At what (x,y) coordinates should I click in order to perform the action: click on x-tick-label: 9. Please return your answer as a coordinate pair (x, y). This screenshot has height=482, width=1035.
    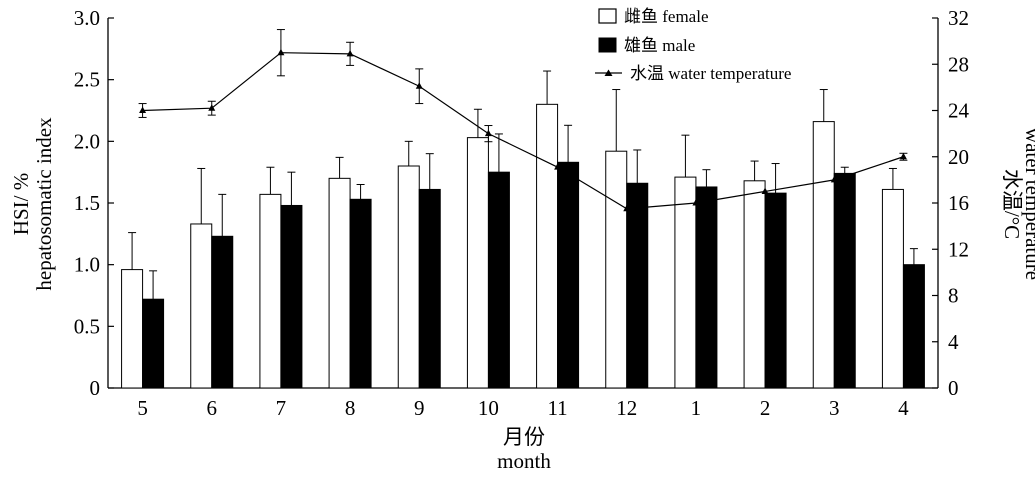
    Looking at the image, I should click on (419, 408).